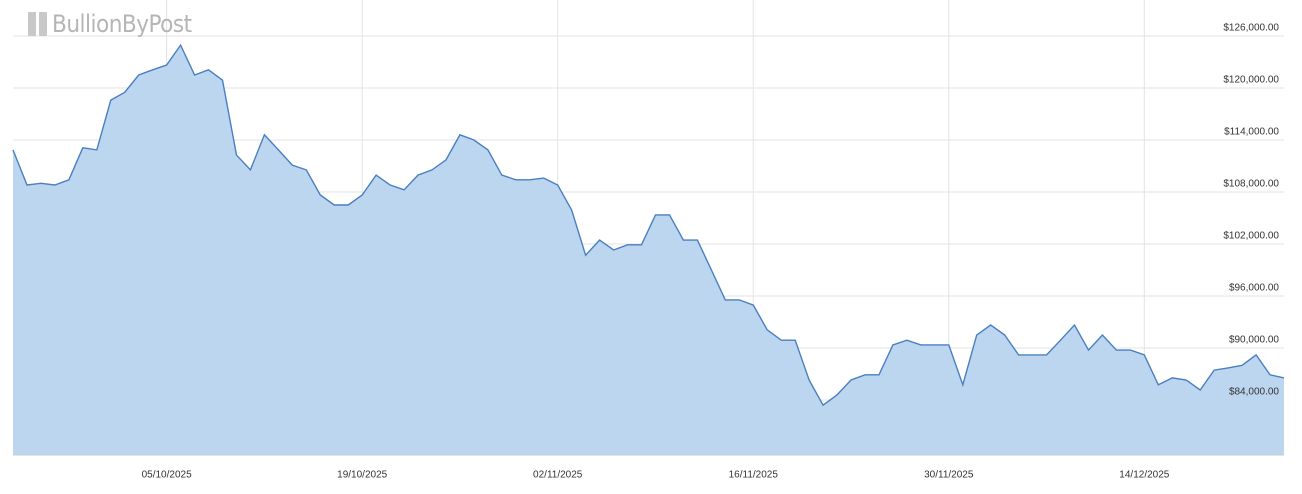 Image resolution: width=1302 pixels, height=494 pixels. What do you see at coordinates (1251, 236) in the screenshot?
I see `y-tick-label: $102,000.00` at bounding box center [1251, 236].